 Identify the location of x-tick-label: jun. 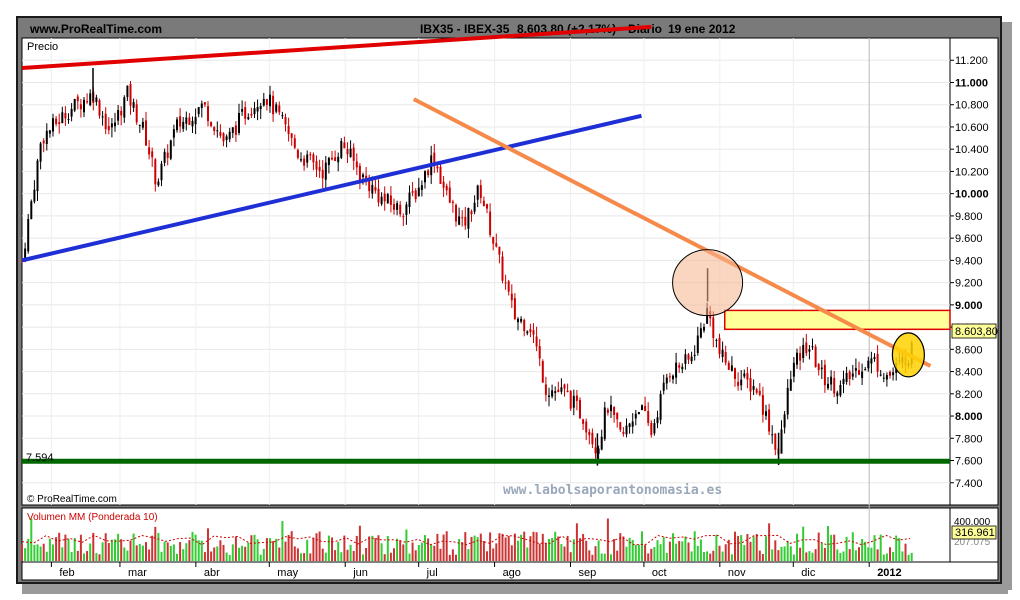
(360, 573).